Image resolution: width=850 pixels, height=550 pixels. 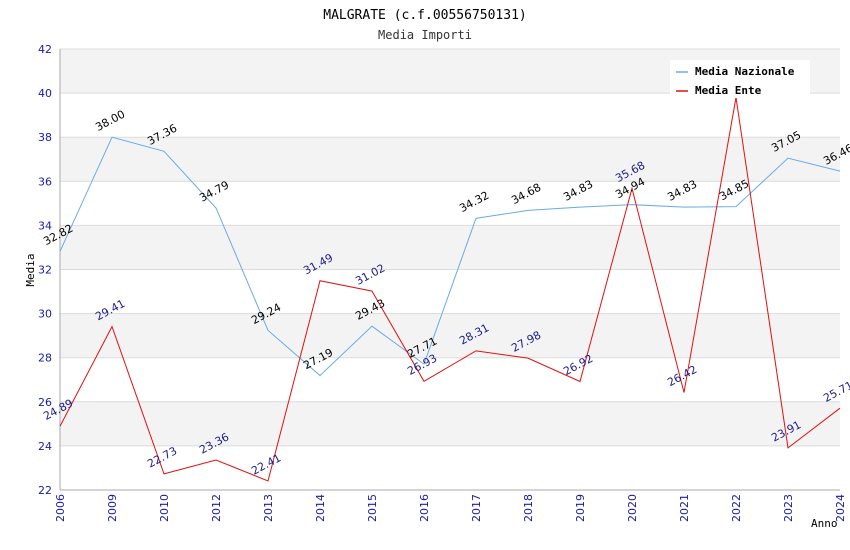 What do you see at coordinates (45, 402) in the screenshot?
I see `y-tick-label: 26` at bounding box center [45, 402].